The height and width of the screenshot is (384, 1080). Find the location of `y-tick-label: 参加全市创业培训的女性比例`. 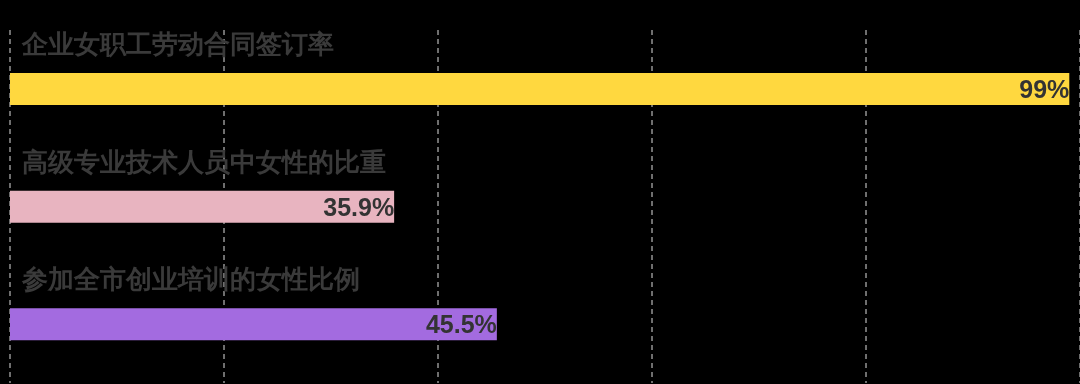

y-tick-label: 参加全市创业培训的女性比例 is located at coordinates (190, 279).